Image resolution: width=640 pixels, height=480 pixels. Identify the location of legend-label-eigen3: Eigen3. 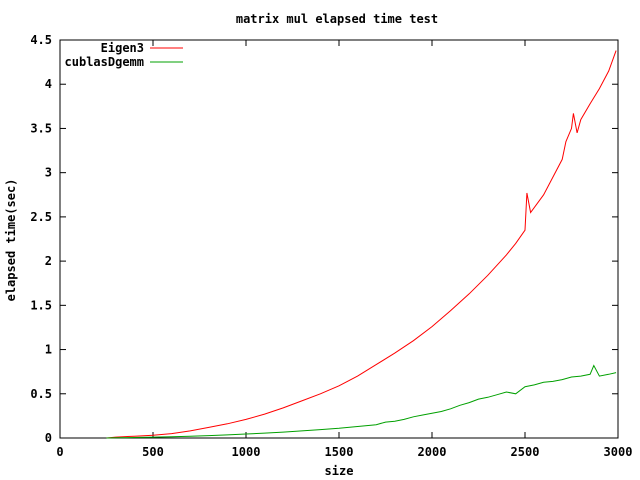
(122, 48).